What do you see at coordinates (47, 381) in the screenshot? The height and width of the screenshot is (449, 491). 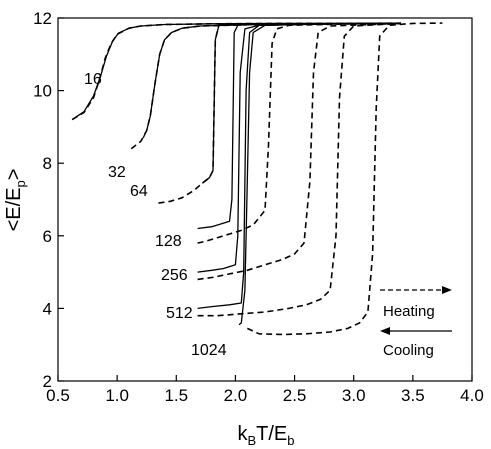 I see `y-tick-label: 2` at bounding box center [47, 381].